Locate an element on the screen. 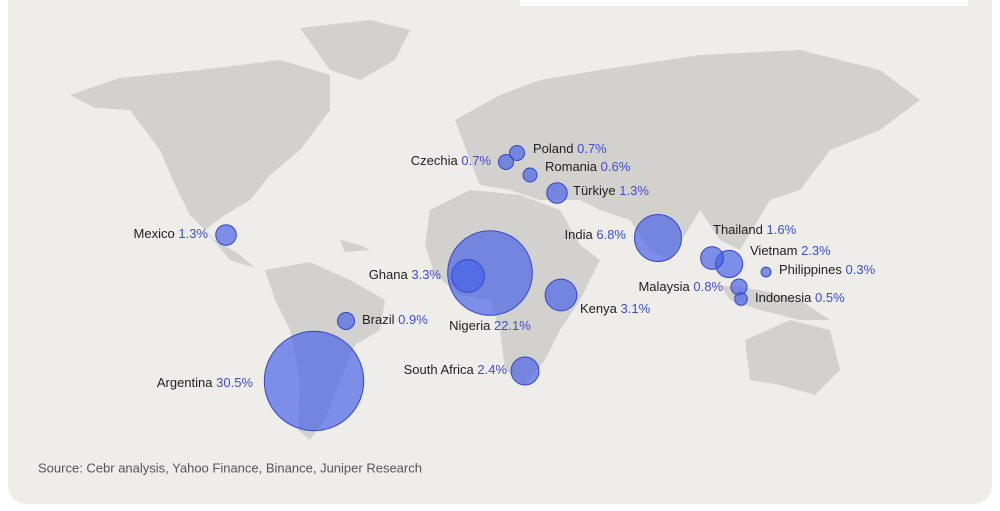 The width and height of the screenshot is (1000, 511). country-label: Romania 0.6% is located at coordinates (588, 166).